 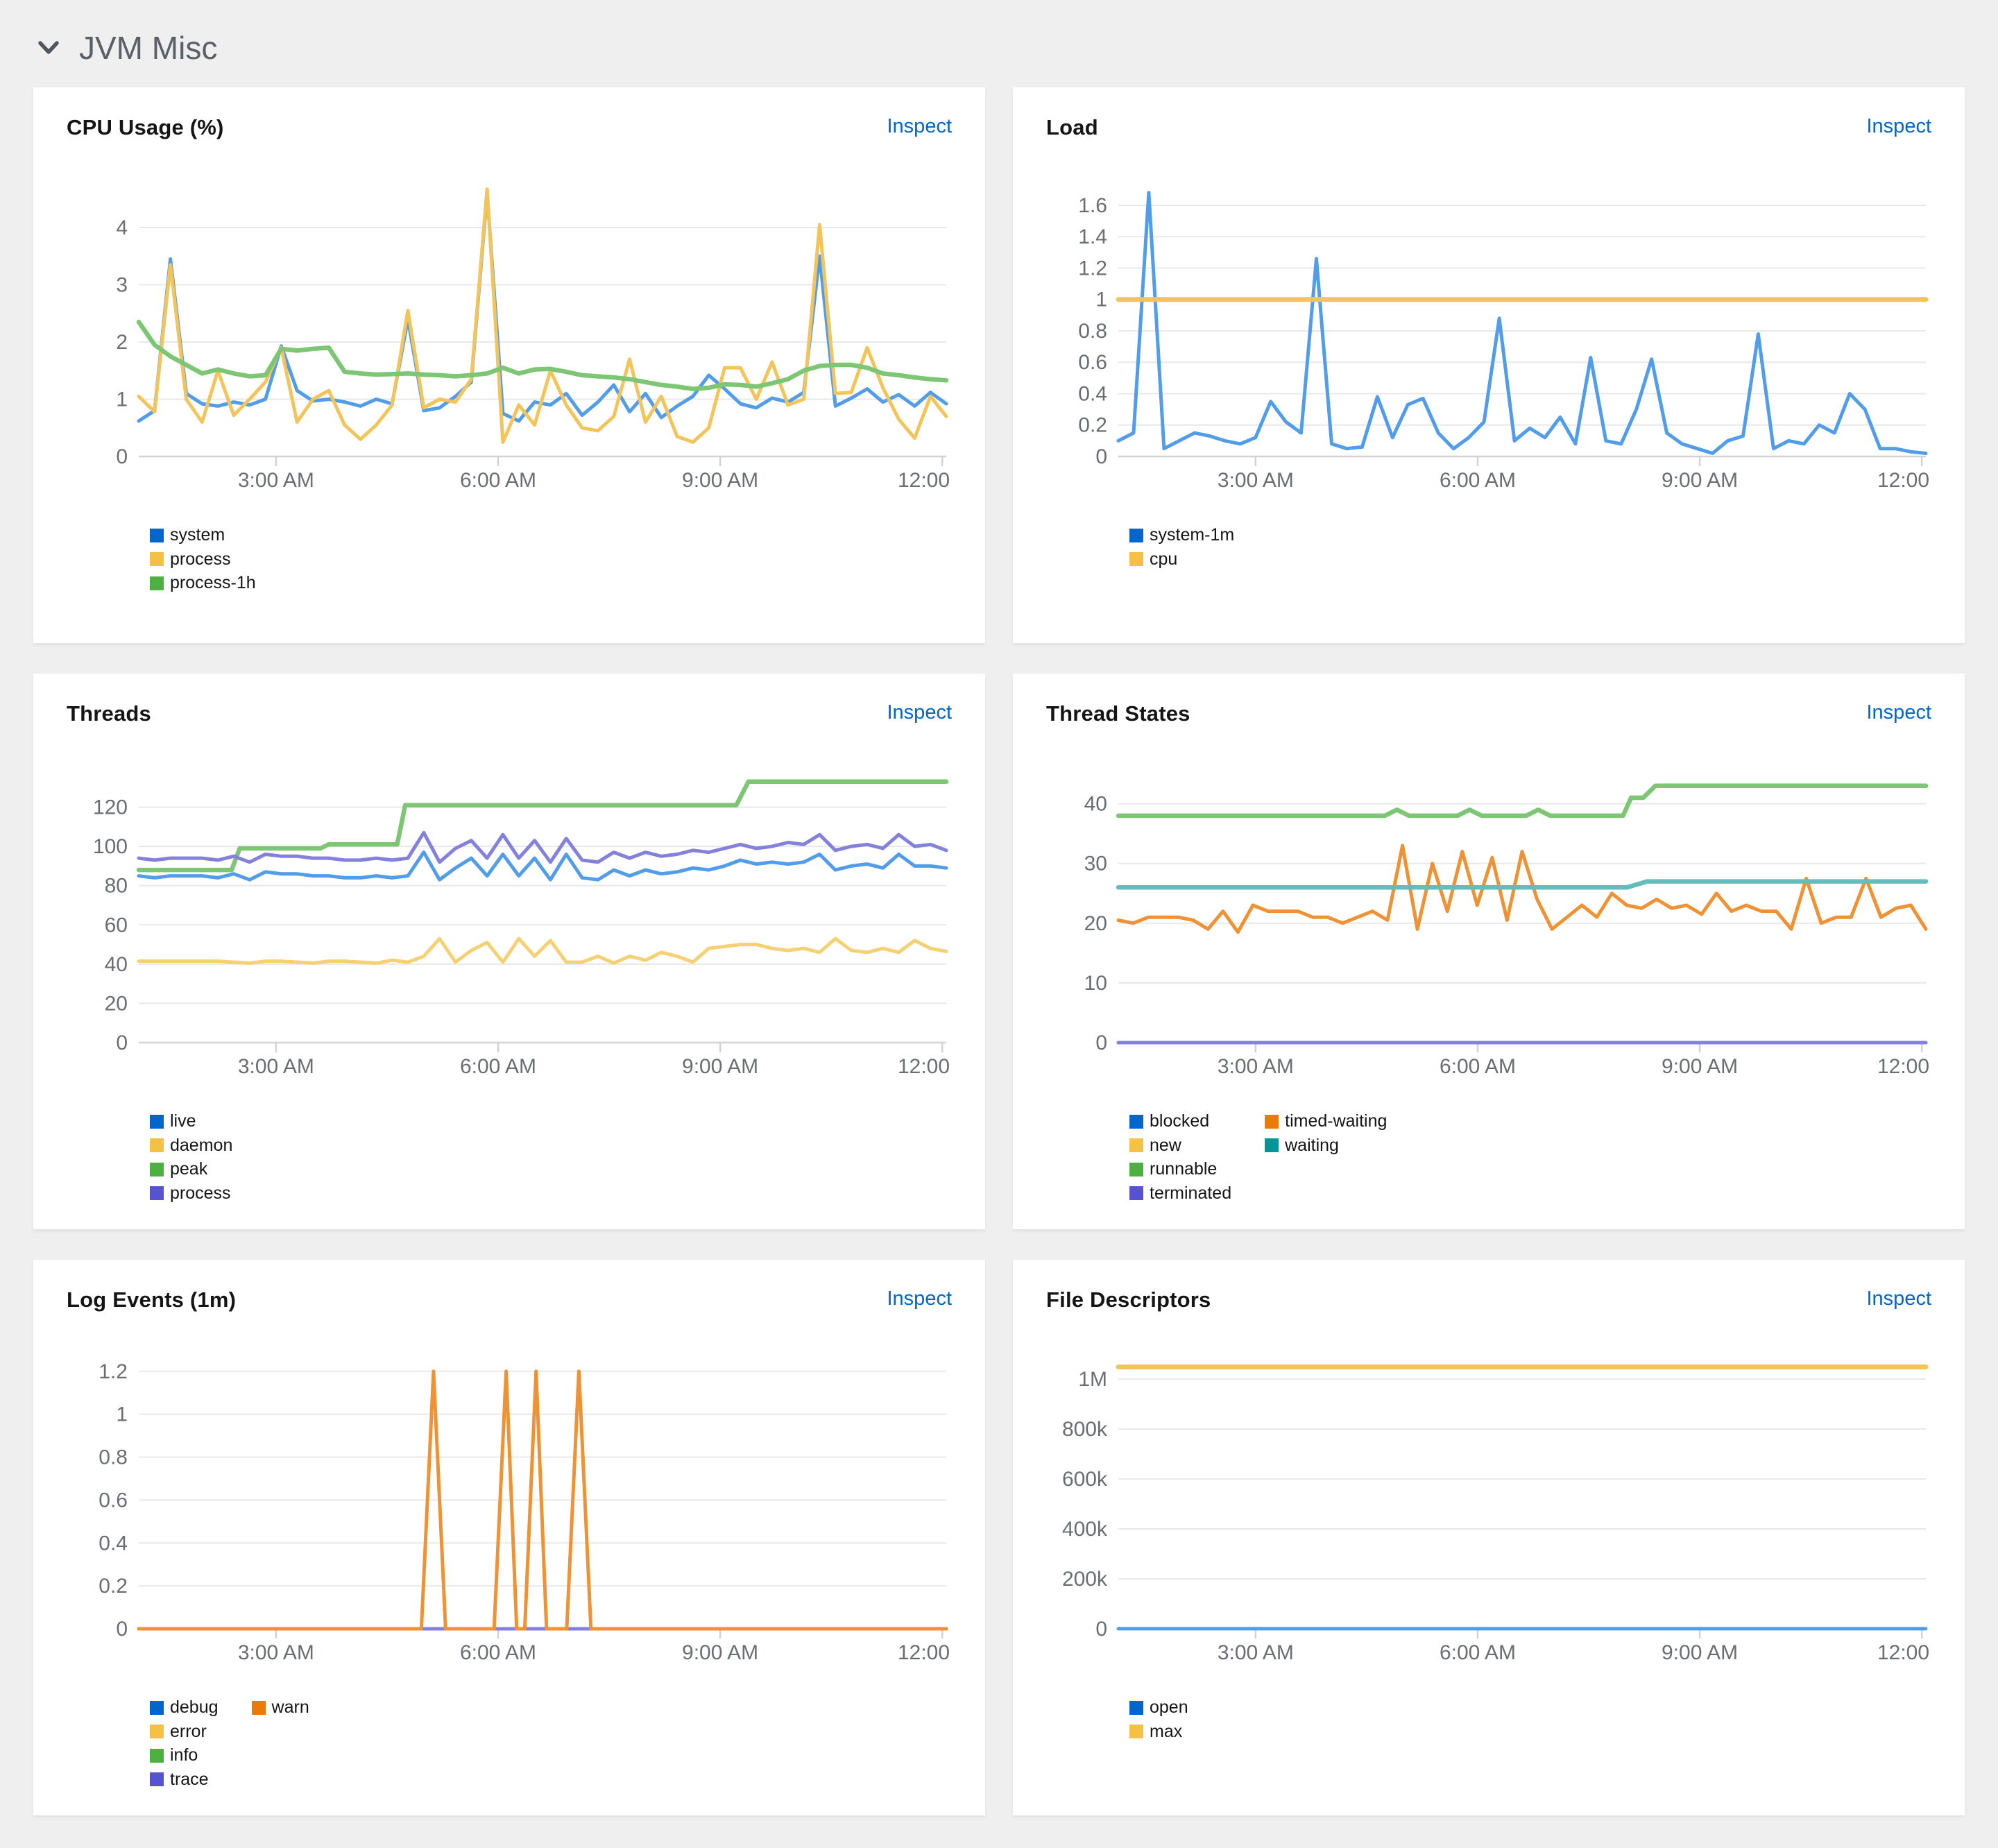 What do you see at coordinates (1136, 1169) in the screenshot?
I see `legend-chip-runnable` at bounding box center [1136, 1169].